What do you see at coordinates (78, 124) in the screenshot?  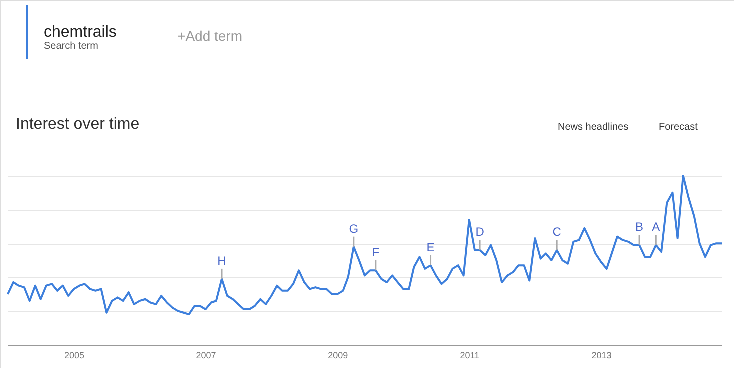 I see `chart-title: Interest over time` at bounding box center [78, 124].